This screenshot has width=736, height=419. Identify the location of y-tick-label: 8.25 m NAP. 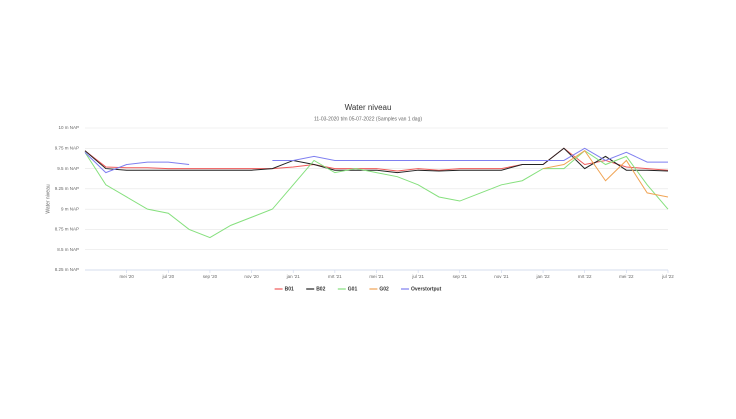
(67, 269).